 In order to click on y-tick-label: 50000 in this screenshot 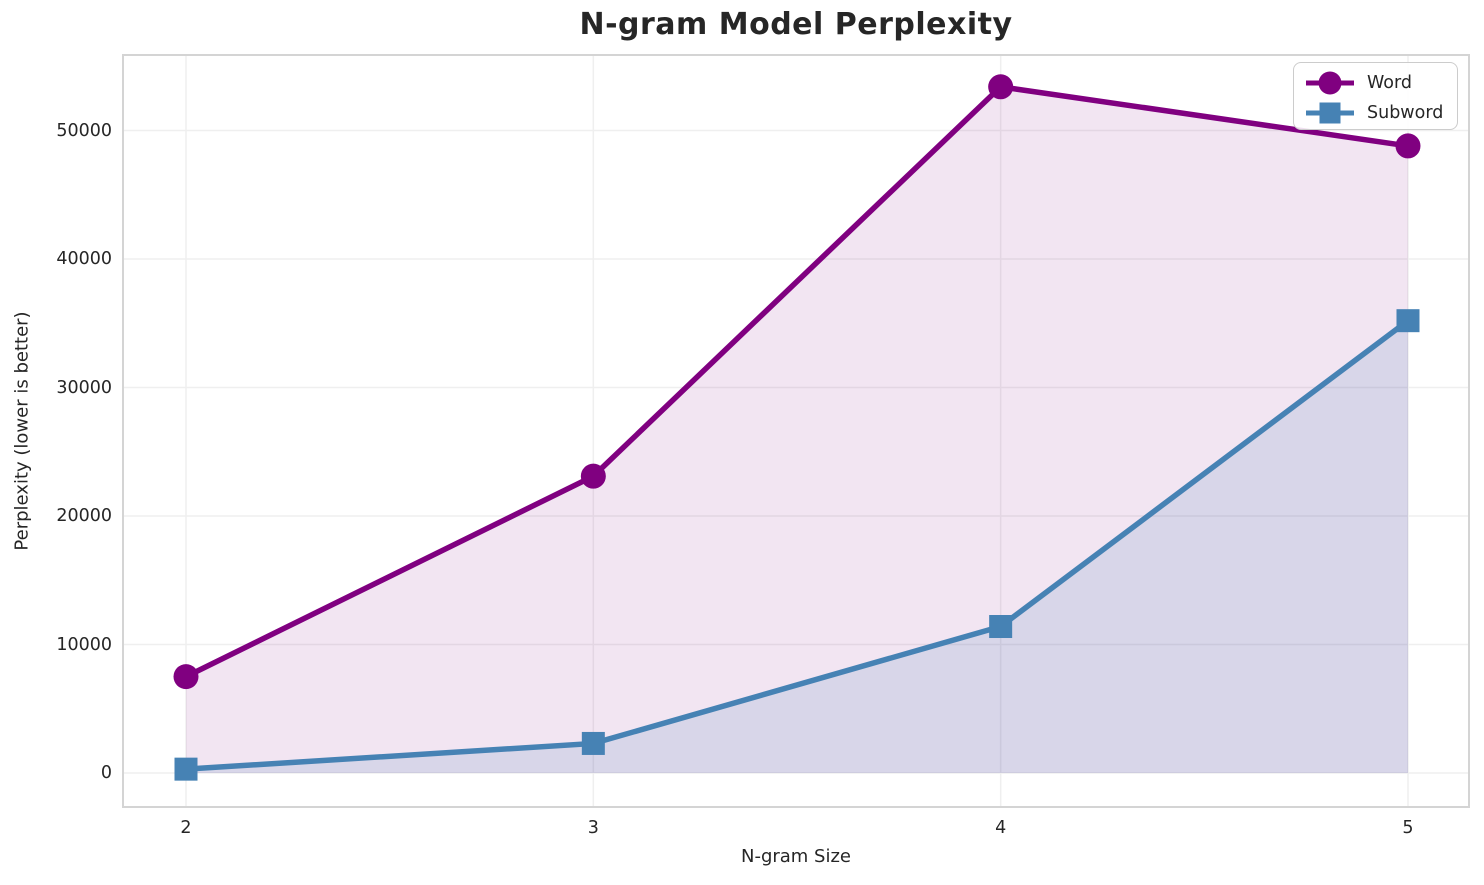, I will do `click(84, 130)`.